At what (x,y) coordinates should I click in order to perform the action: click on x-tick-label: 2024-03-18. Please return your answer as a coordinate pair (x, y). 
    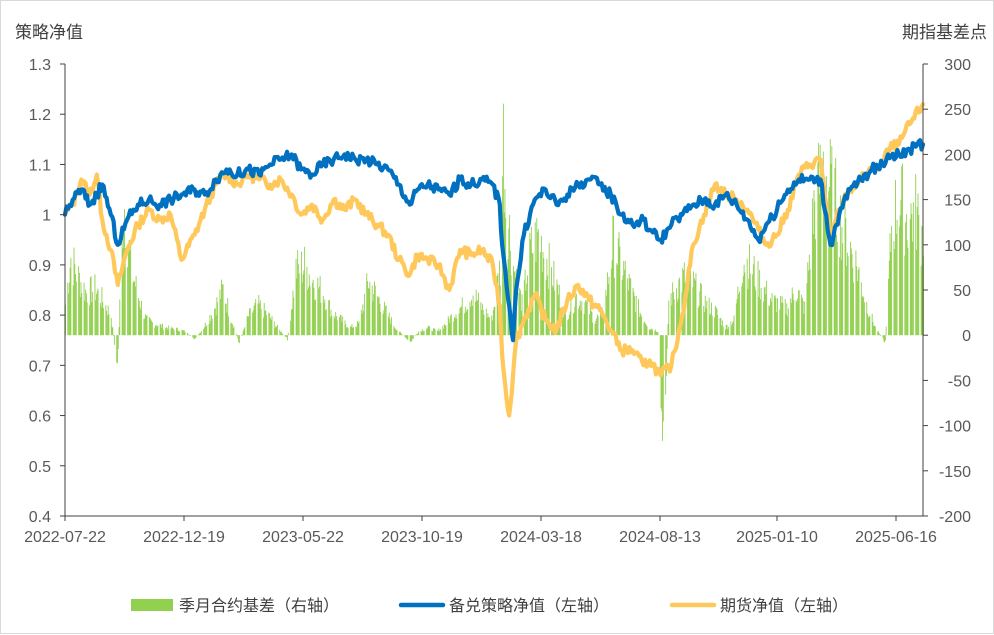
    Looking at the image, I should click on (541, 537).